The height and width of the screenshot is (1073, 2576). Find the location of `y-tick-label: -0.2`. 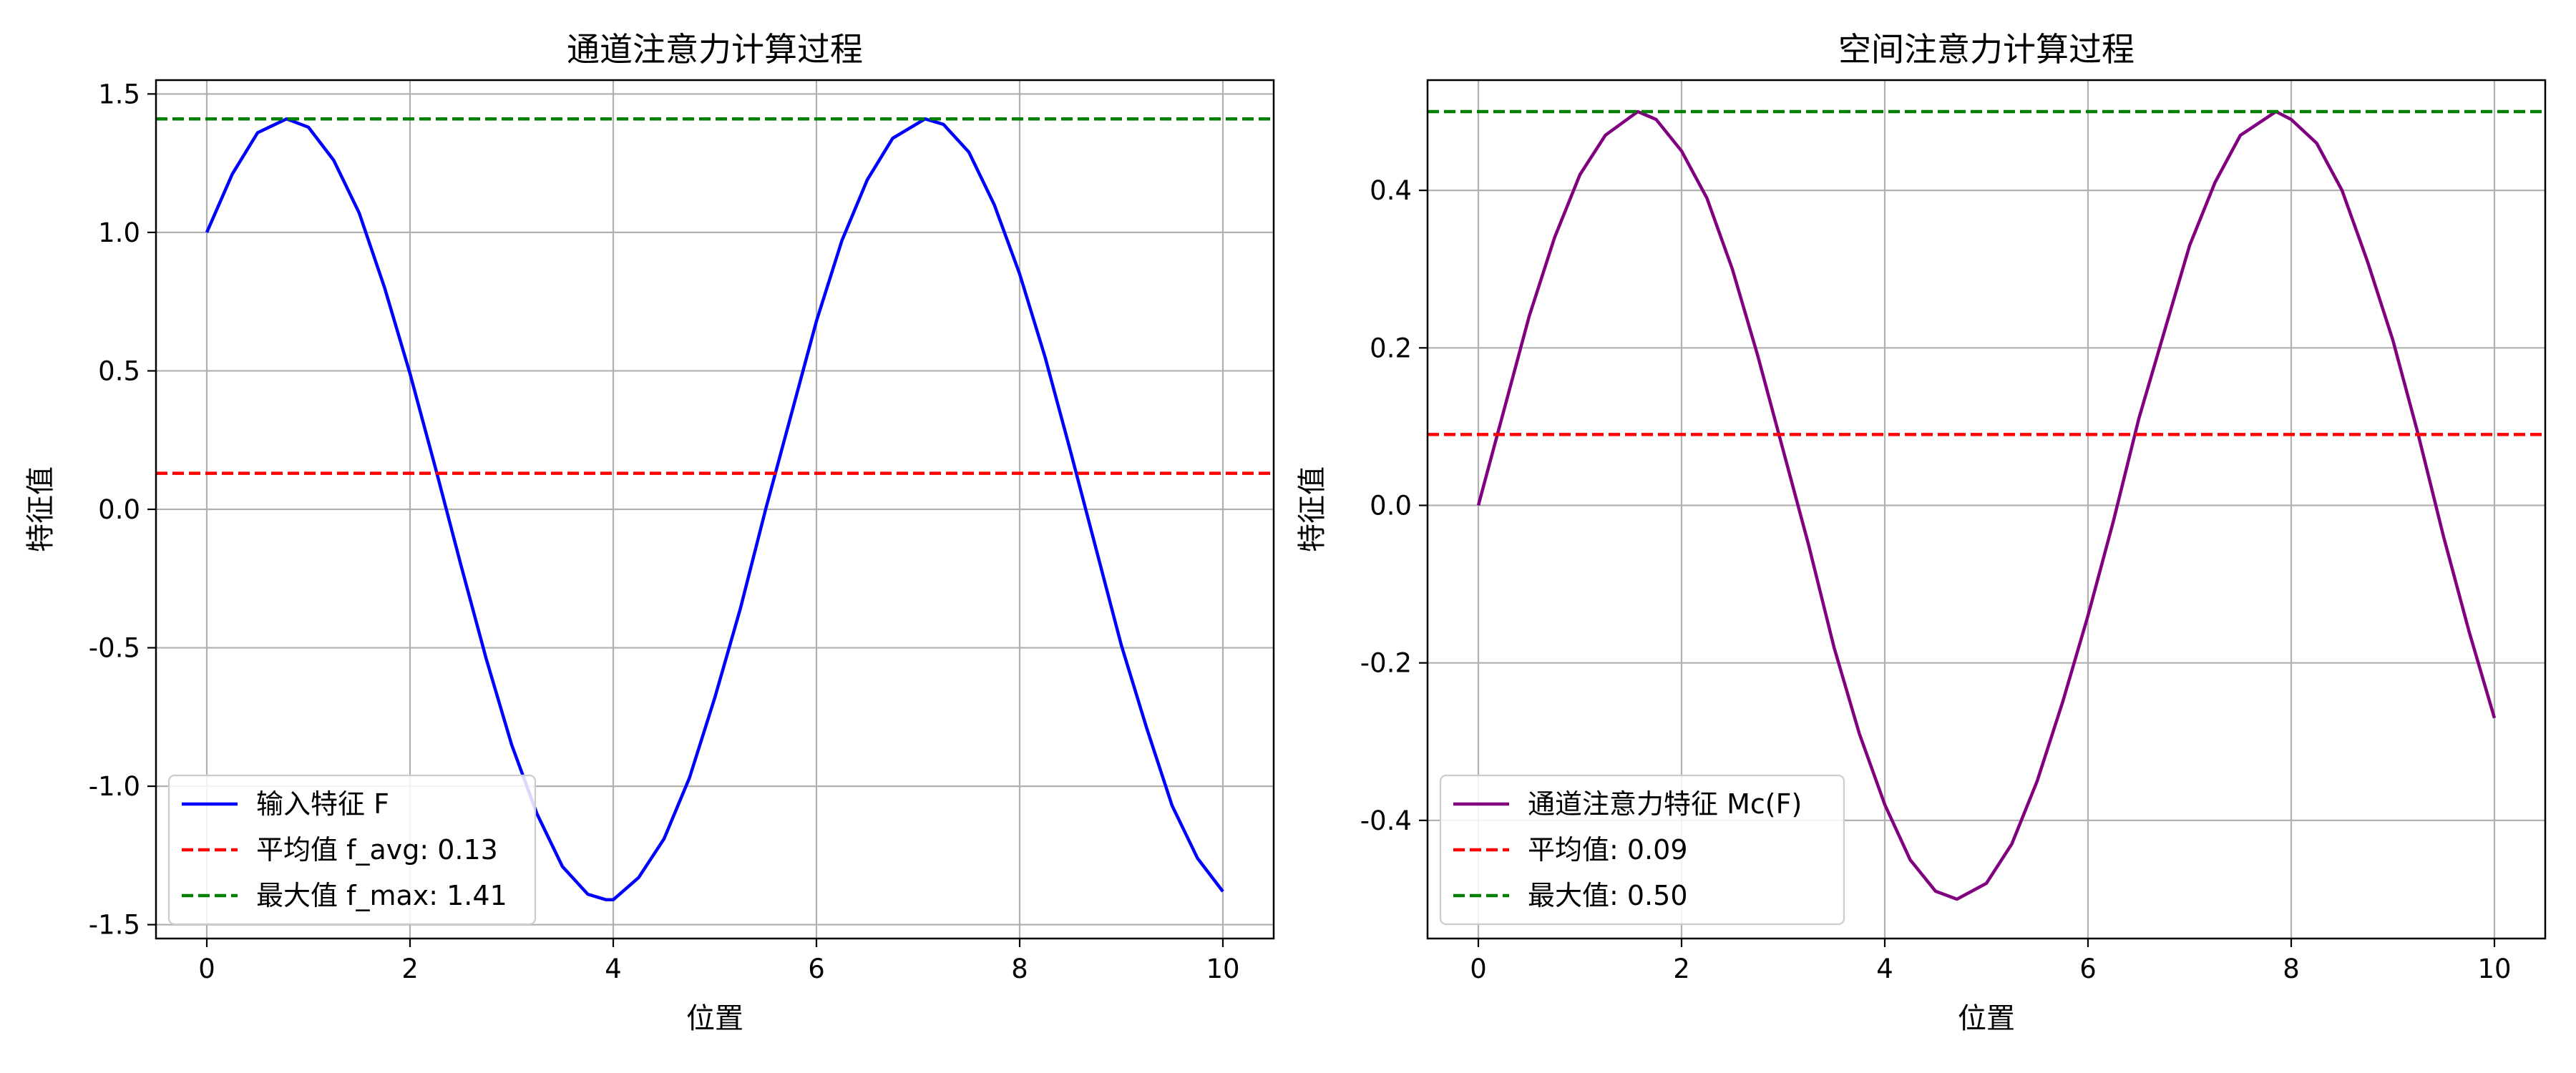

y-tick-label: -0.2 is located at coordinates (1386, 663).